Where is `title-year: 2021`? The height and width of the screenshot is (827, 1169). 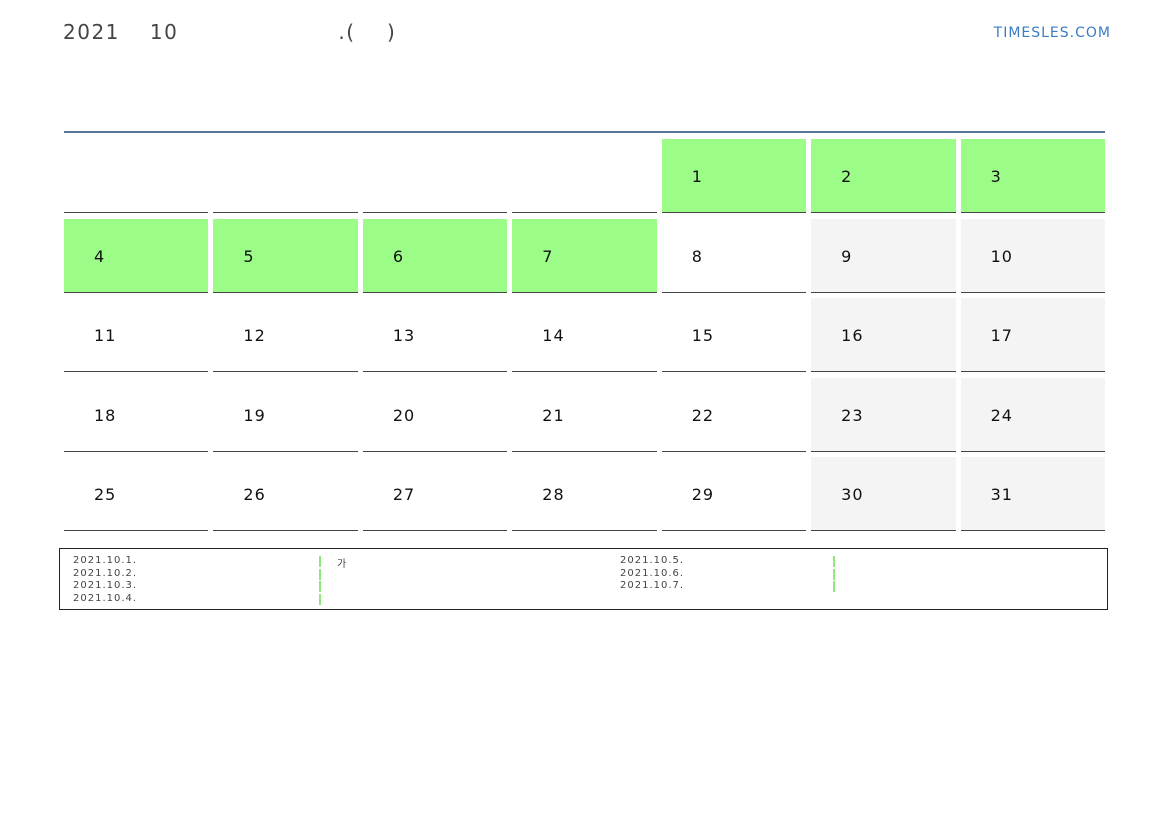 title-year: 2021 is located at coordinates (91, 32).